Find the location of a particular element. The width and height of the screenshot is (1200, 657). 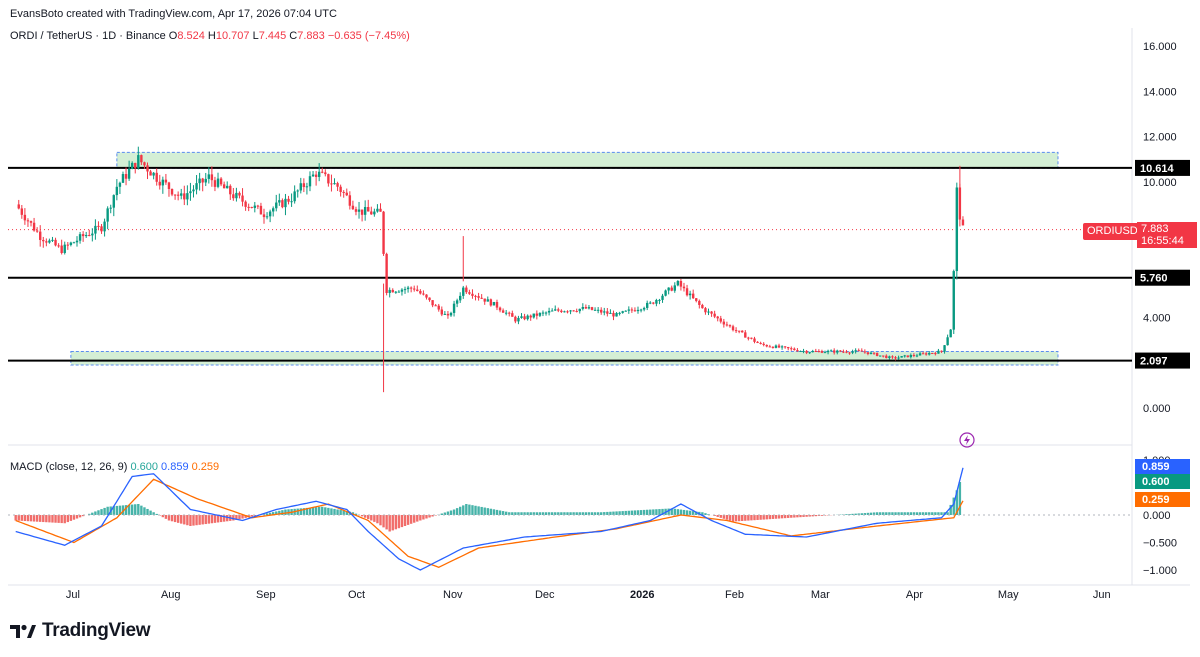

open-value: 8.524 is located at coordinates (191, 36).